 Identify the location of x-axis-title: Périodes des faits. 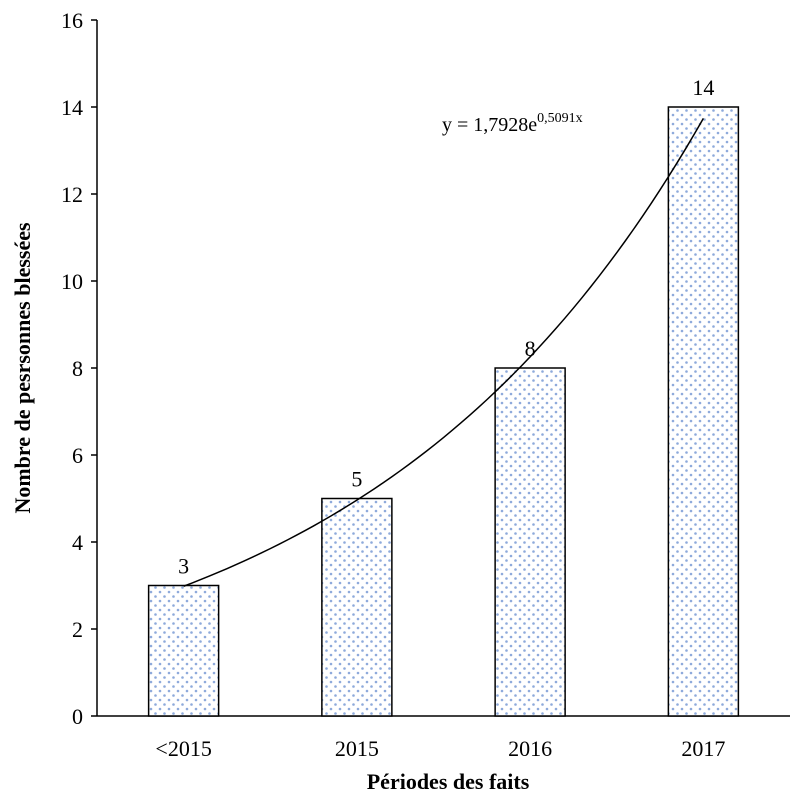
(448, 781).